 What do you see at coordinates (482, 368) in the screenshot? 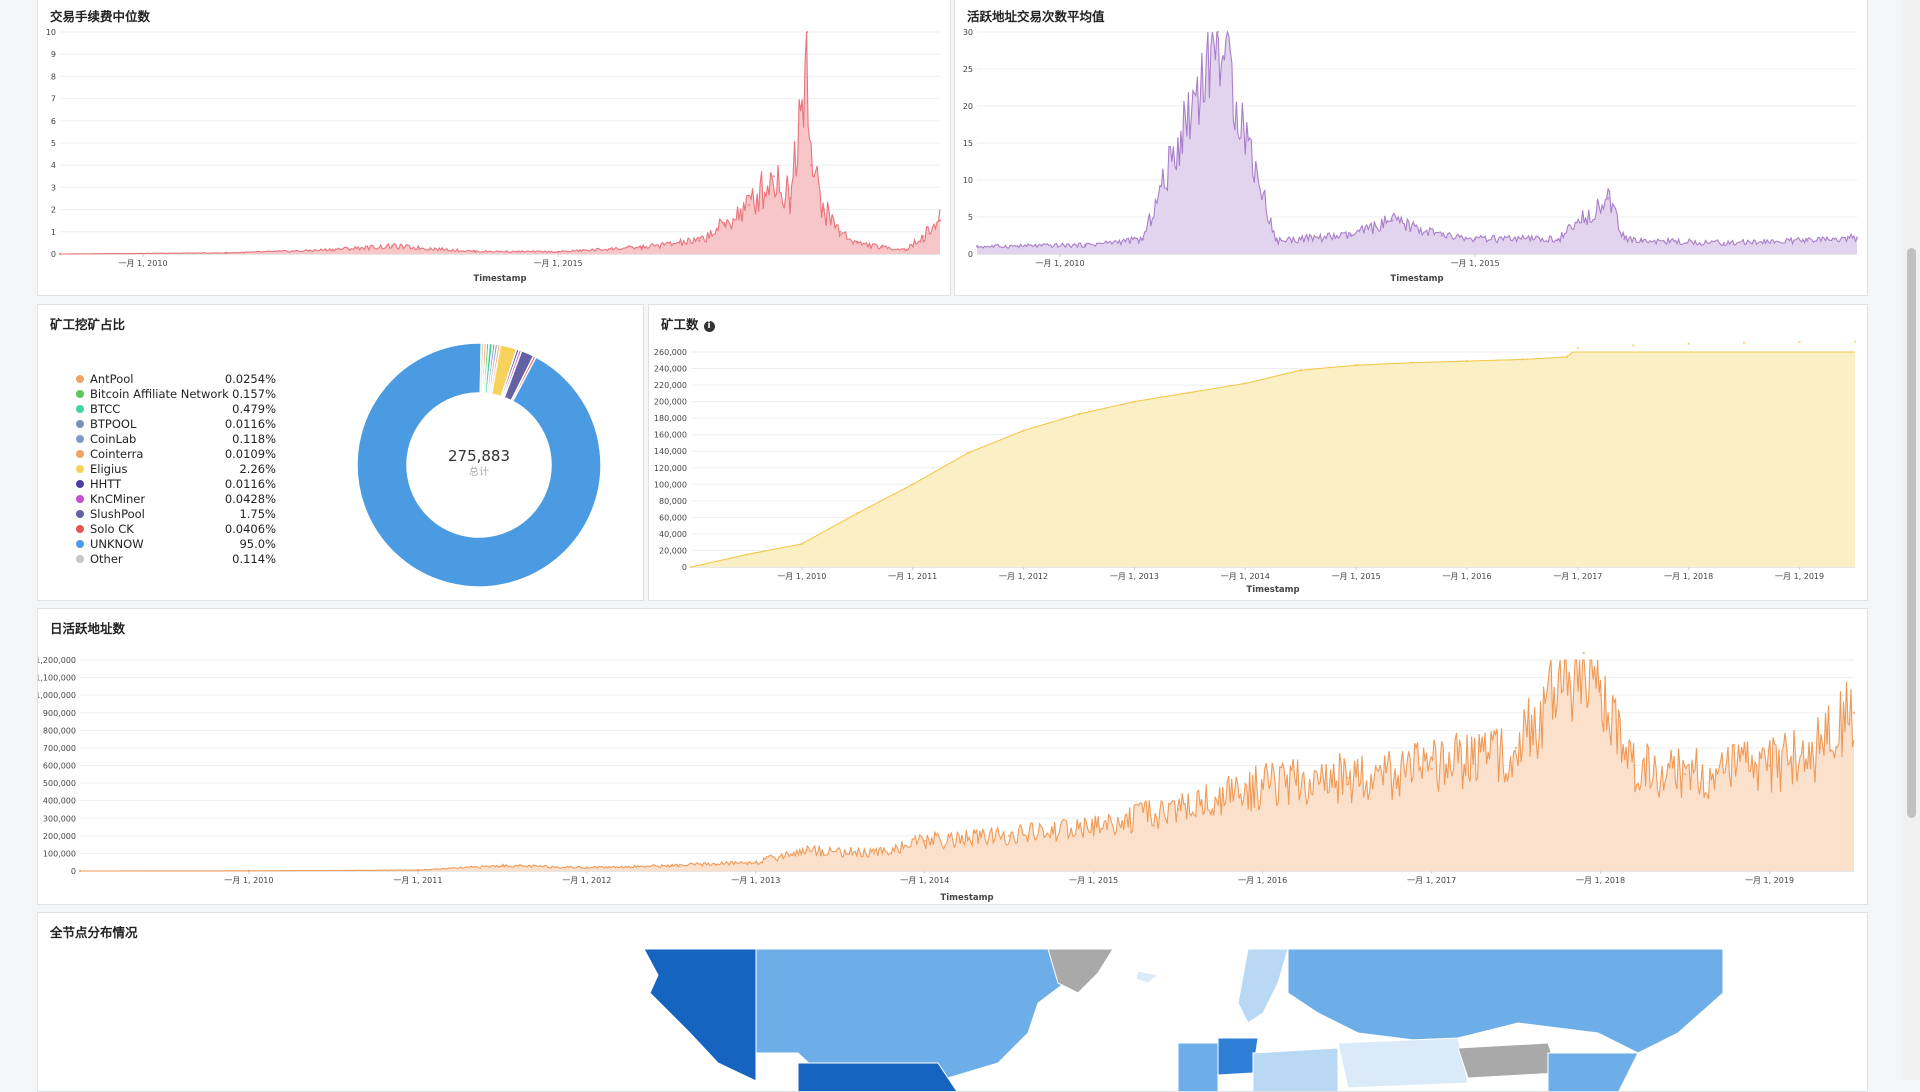
I see `pie-slice` at bounding box center [482, 368].